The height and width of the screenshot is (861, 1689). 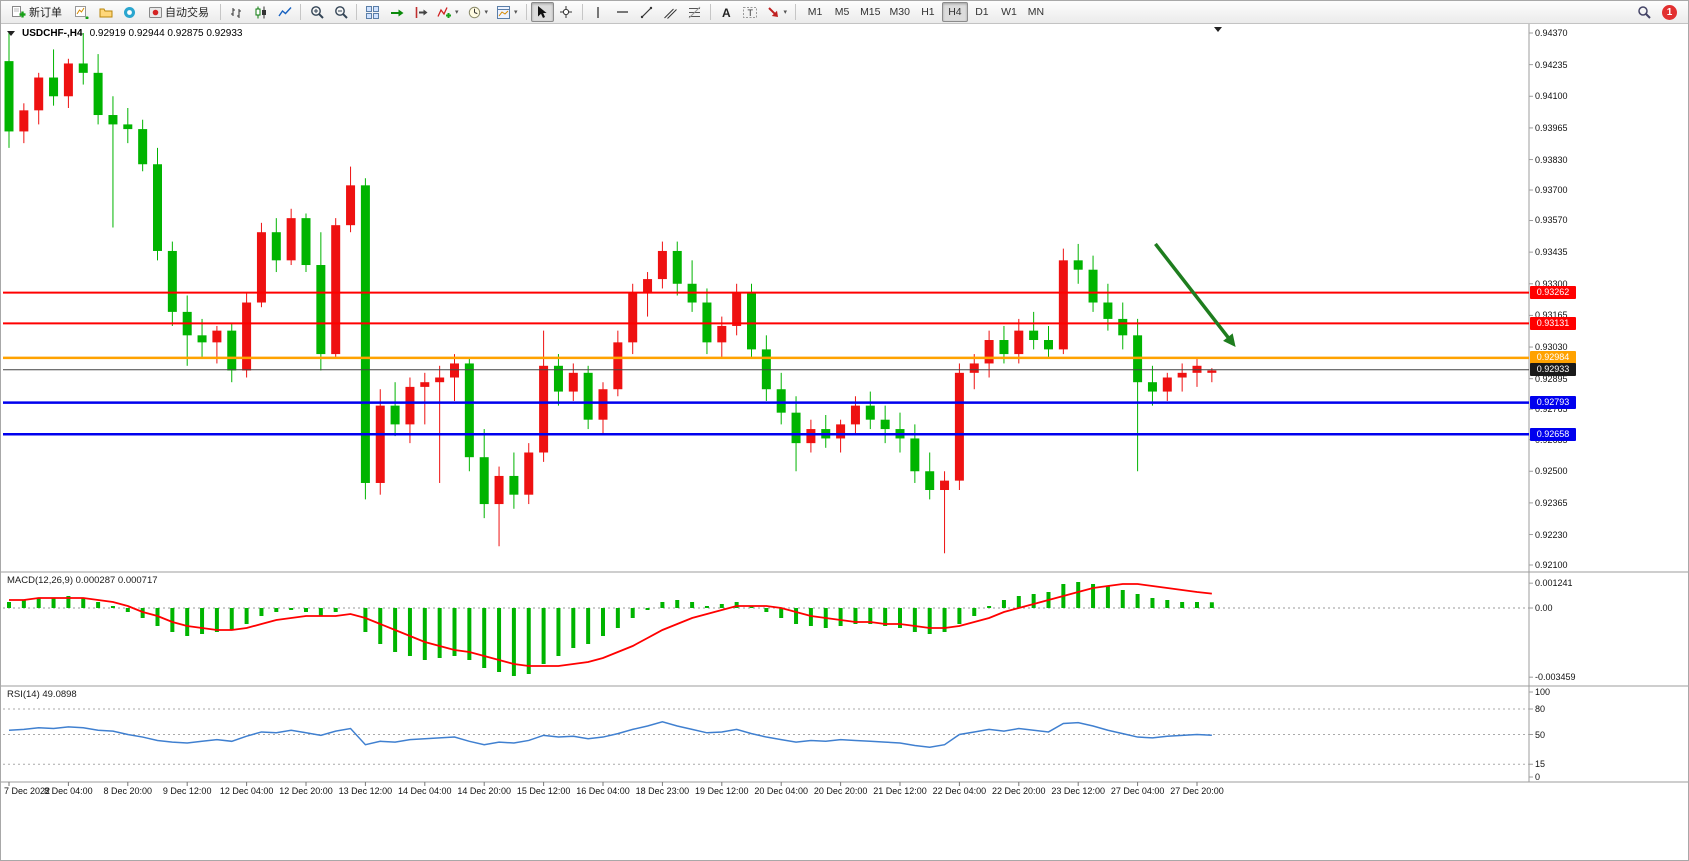 I want to click on auto-scroll-icon, so click(x=397, y=12).